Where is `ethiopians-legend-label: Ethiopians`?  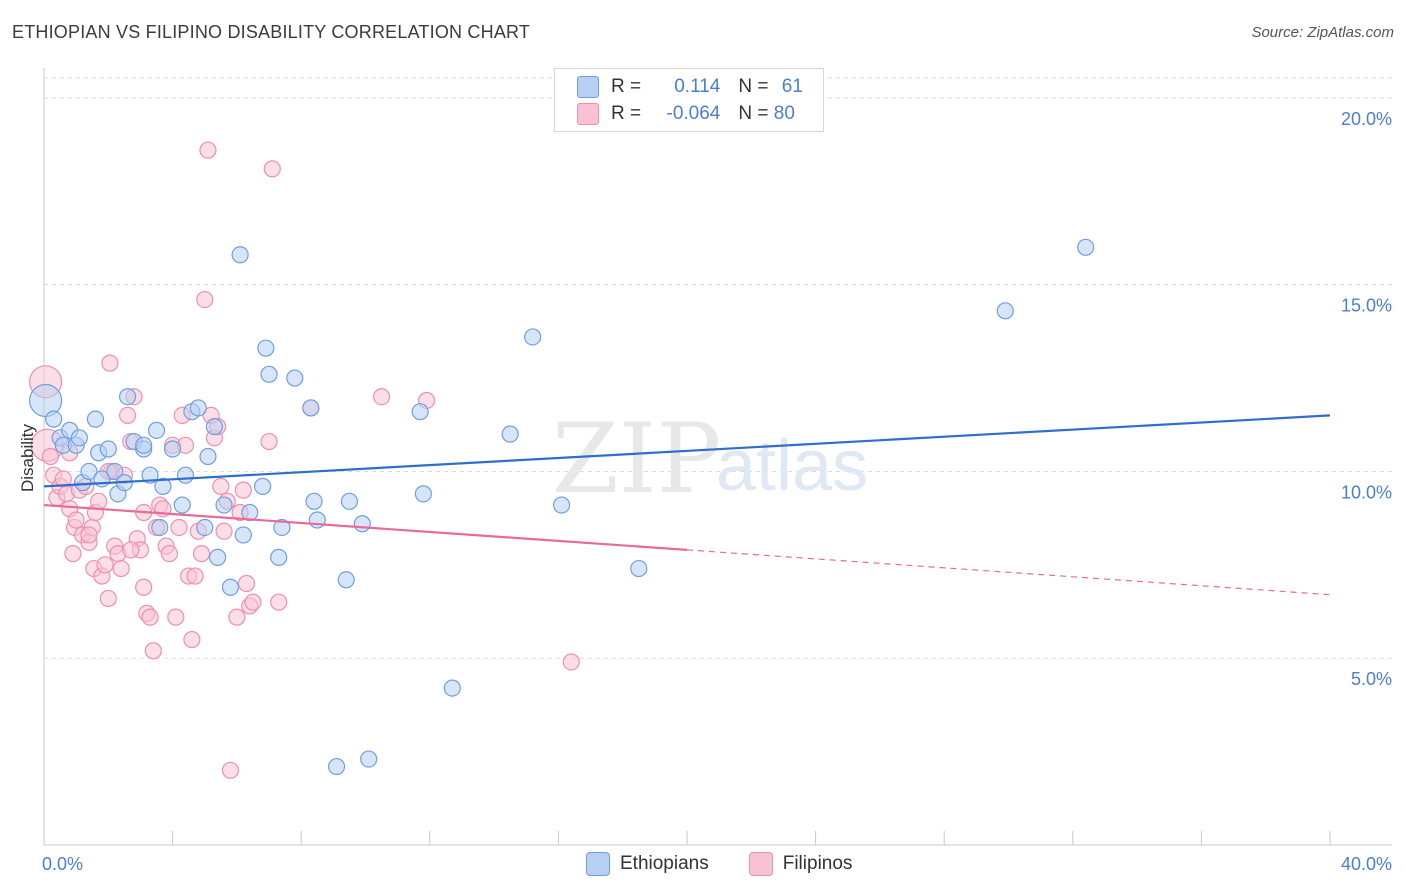
ethiopians-legend-label: Ethiopians is located at coordinates (664, 863).